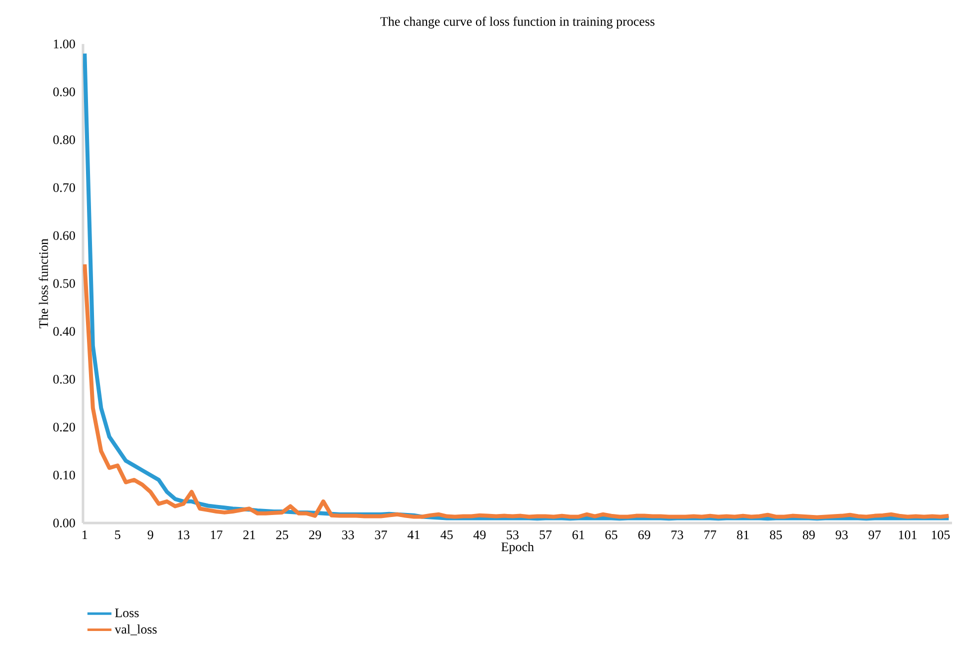 The width and height of the screenshot is (957, 663). What do you see at coordinates (678, 535) in the screenshot?
I see `x-tick-label: 73` at bounding box center [678, 535].